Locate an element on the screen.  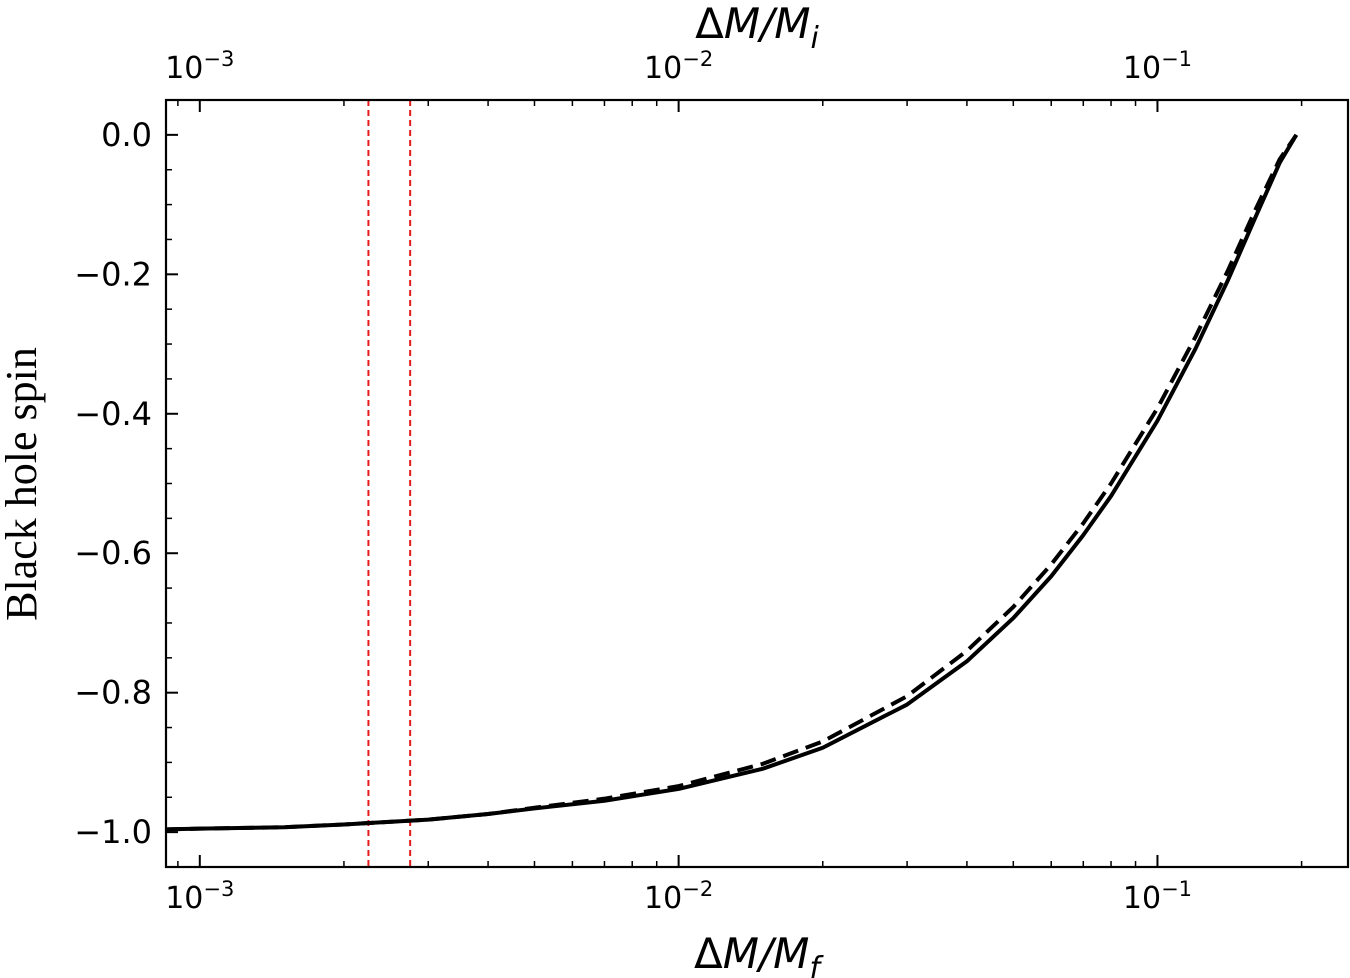
y-tick-label: −0.4 is located at coordinates (113, 414).